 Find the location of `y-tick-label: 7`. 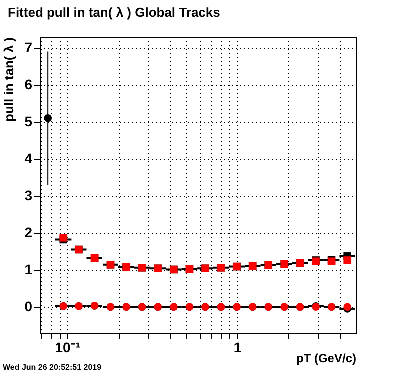

y-tick-label: 7 is located at coordinates (28, 48).